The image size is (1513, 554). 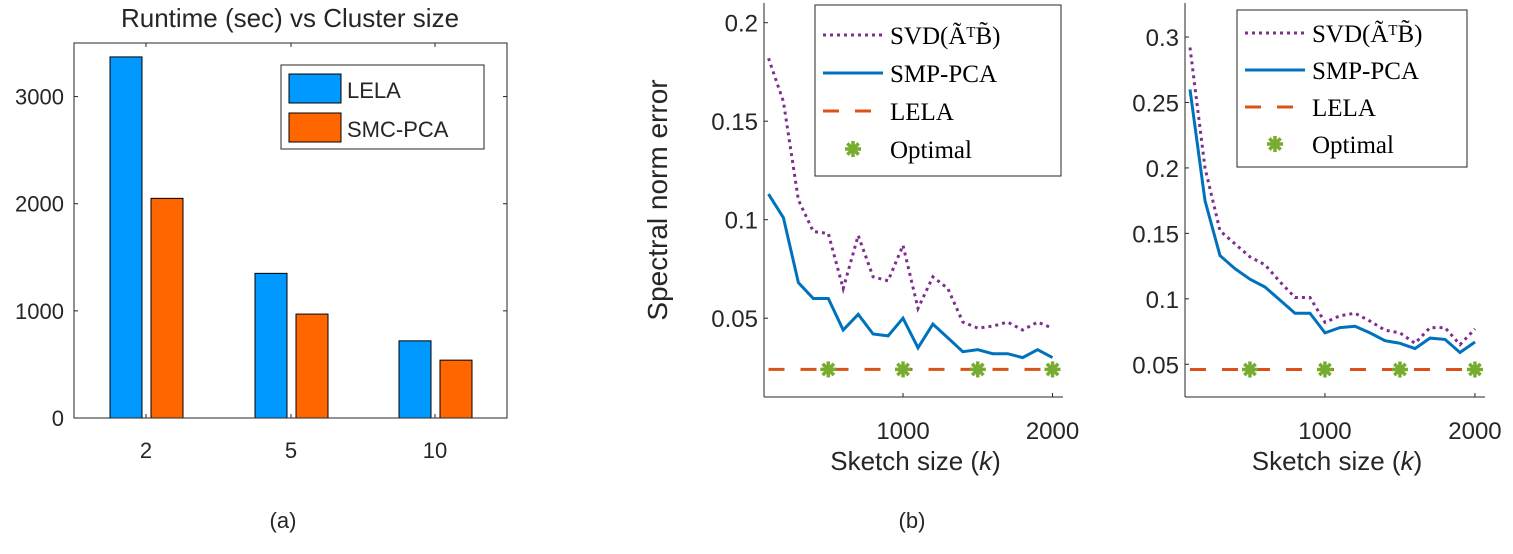 I want to click on y-axis-label: Spectral norm error, so click(x=657, y=199).